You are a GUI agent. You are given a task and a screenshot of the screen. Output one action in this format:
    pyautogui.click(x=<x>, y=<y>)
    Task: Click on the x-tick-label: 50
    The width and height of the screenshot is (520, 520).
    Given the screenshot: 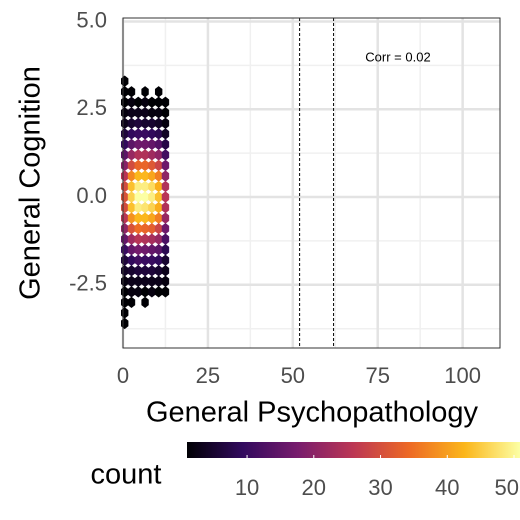 What is the action you would take?
    pyautogui.click(x=293, y=375)
    